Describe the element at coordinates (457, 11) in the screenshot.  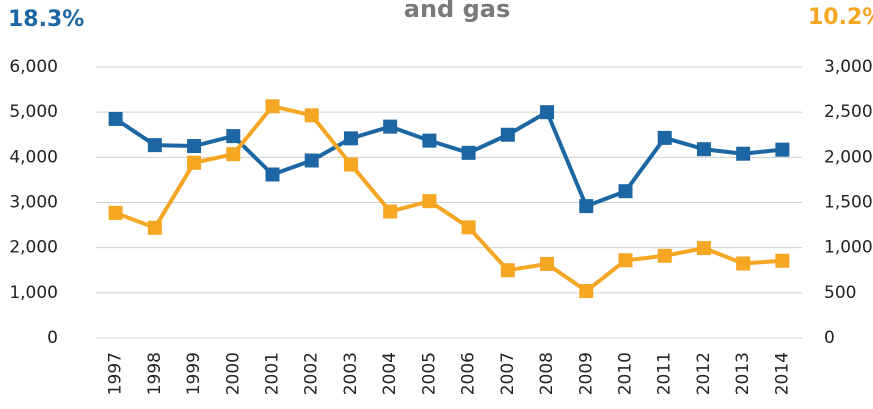
I see `chart-title: and gas` at that location.